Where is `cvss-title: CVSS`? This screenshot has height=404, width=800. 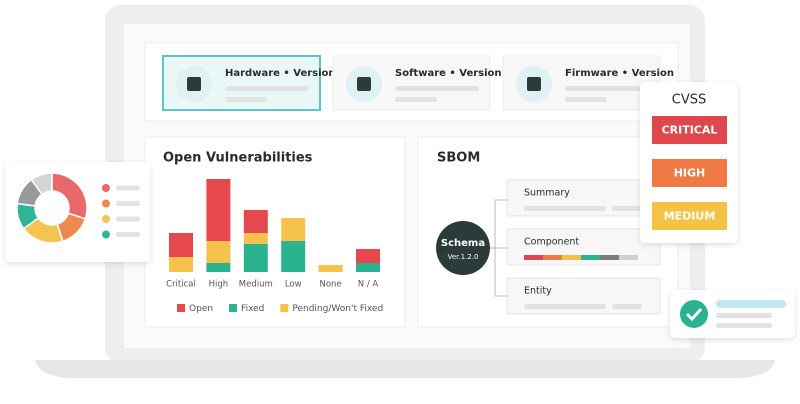 cvss-title: CVSS is located at coordinates (689, 100).